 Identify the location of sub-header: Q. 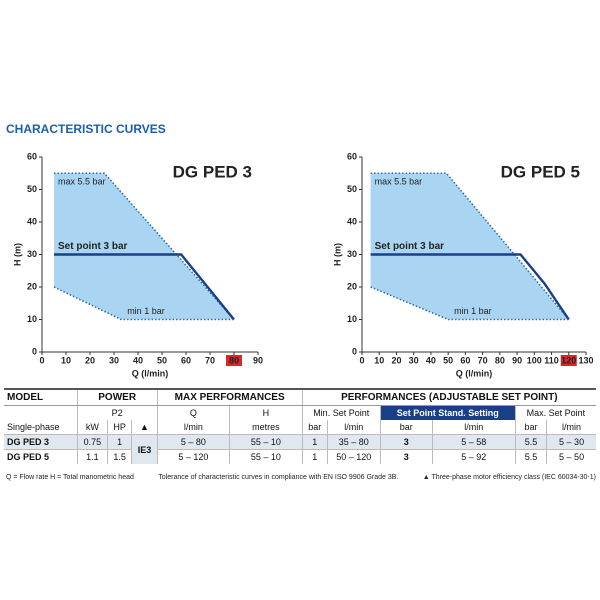
(193, 412).